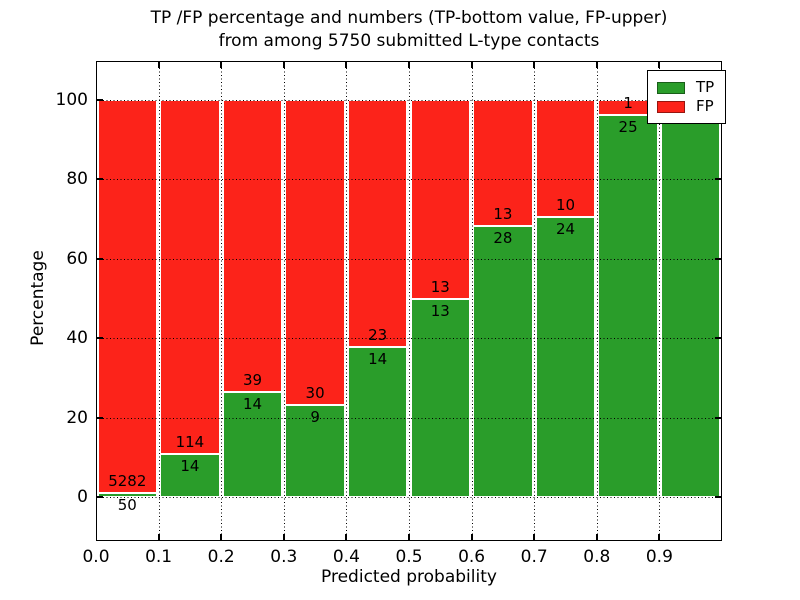  Describe the element at coordinates (221, 557) in the screenshot. I see `x-tick-label: 0.2` at that location.